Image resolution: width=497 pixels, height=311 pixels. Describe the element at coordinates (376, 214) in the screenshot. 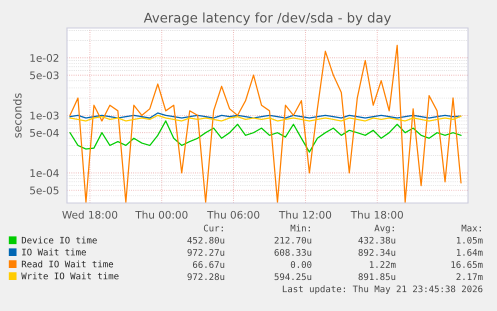

I see `x-tick-label: Thu 18:00` at that location.